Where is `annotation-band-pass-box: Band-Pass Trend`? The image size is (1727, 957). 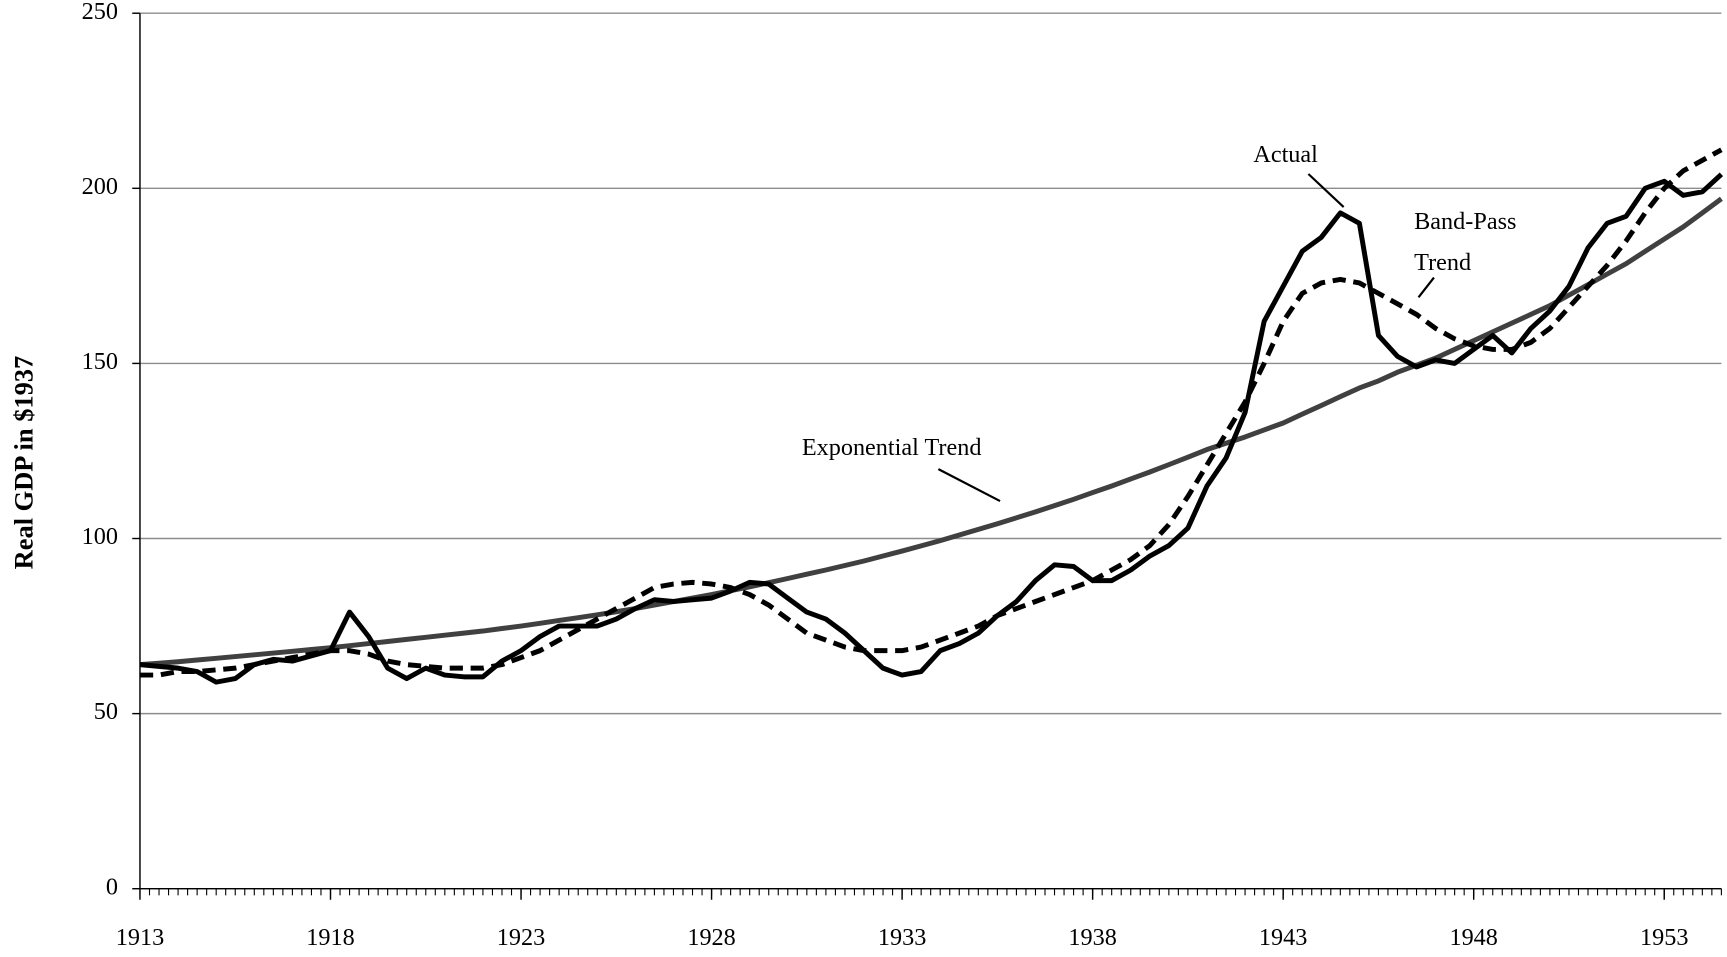
annotation-band-pass-box: Band-Pass Trend is located at coordinates (1465, 241).